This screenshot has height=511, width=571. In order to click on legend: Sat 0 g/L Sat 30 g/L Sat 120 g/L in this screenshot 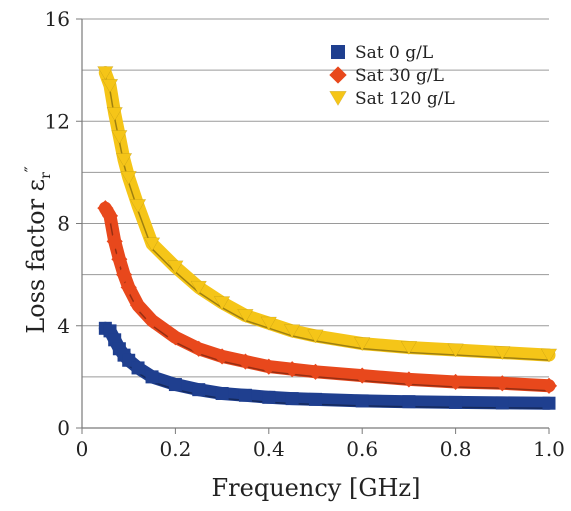, I will do `click(392, 76)`.